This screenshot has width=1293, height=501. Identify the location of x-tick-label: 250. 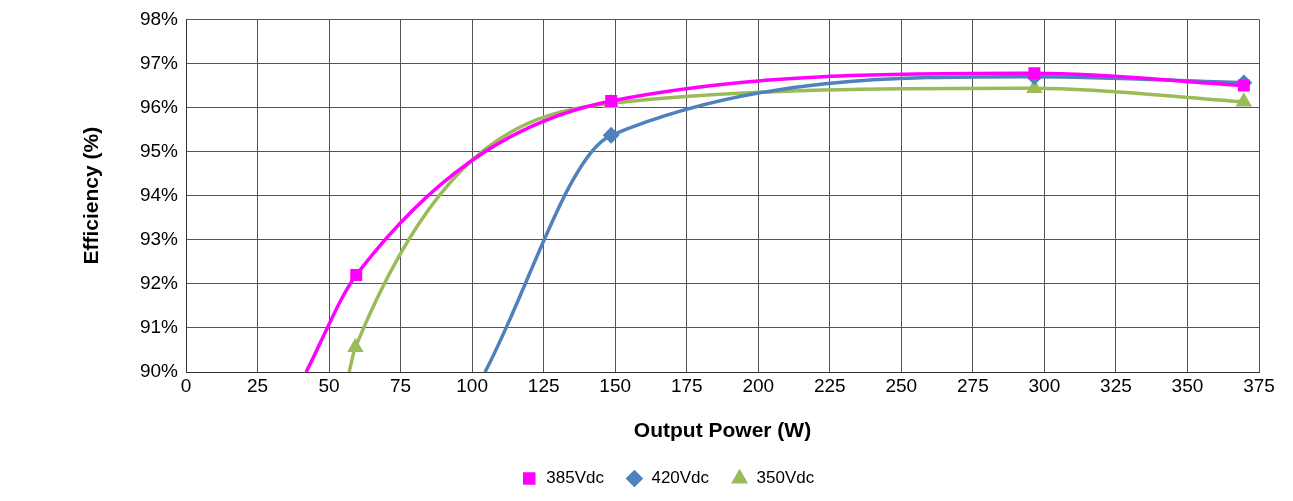
(901, 385).